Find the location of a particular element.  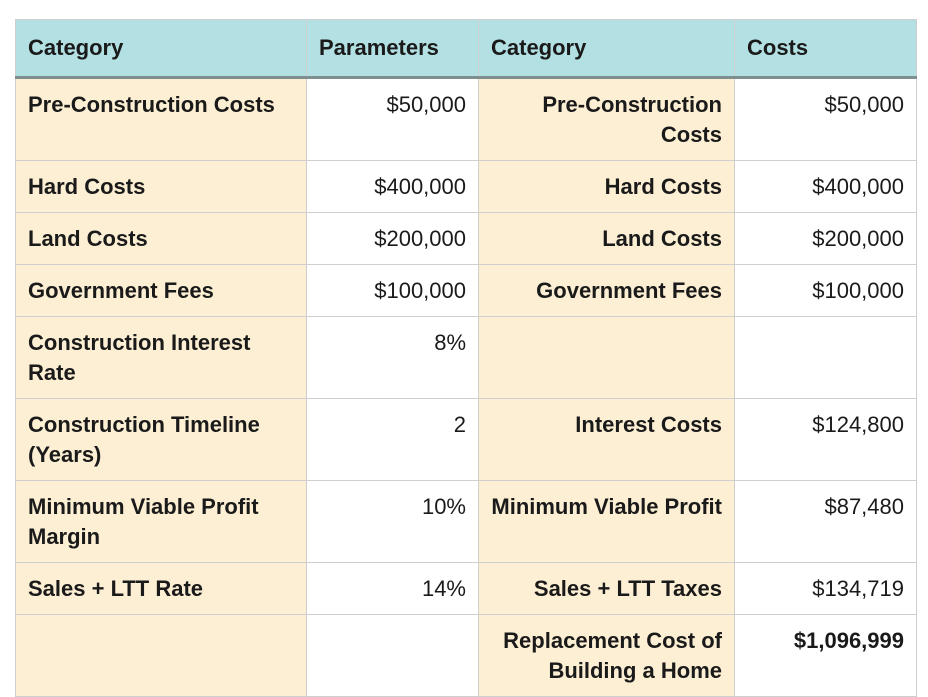

category-cell: Construction Timeline (Years) is located at coordinates (161, 439).